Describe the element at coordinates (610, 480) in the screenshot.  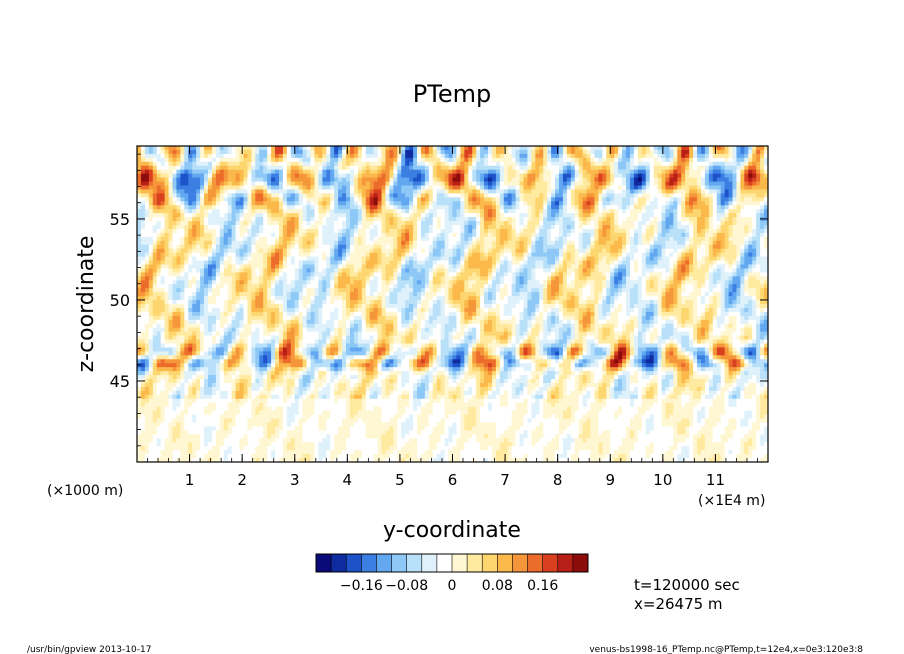
I see `x-tick-label: 9` at that location.